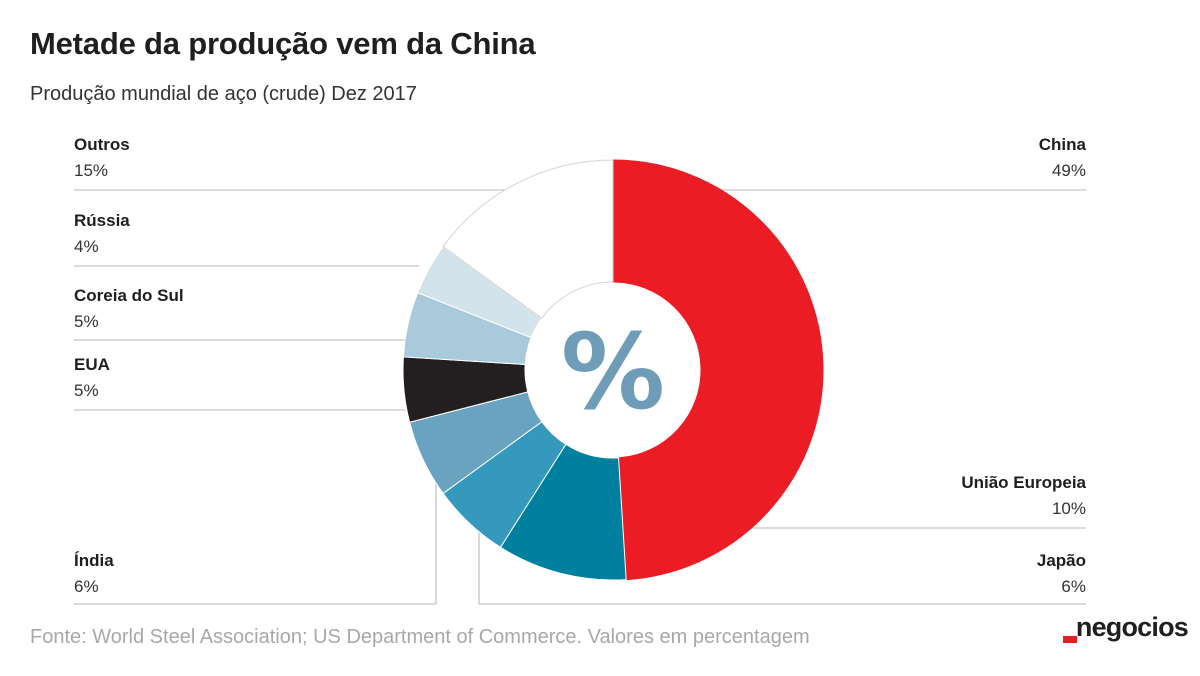 This screenshot has height=676, width=1200. Describe the element at coordinates (86, 246) in the screenshot. I see `label-value-russia: 4%` at that location.